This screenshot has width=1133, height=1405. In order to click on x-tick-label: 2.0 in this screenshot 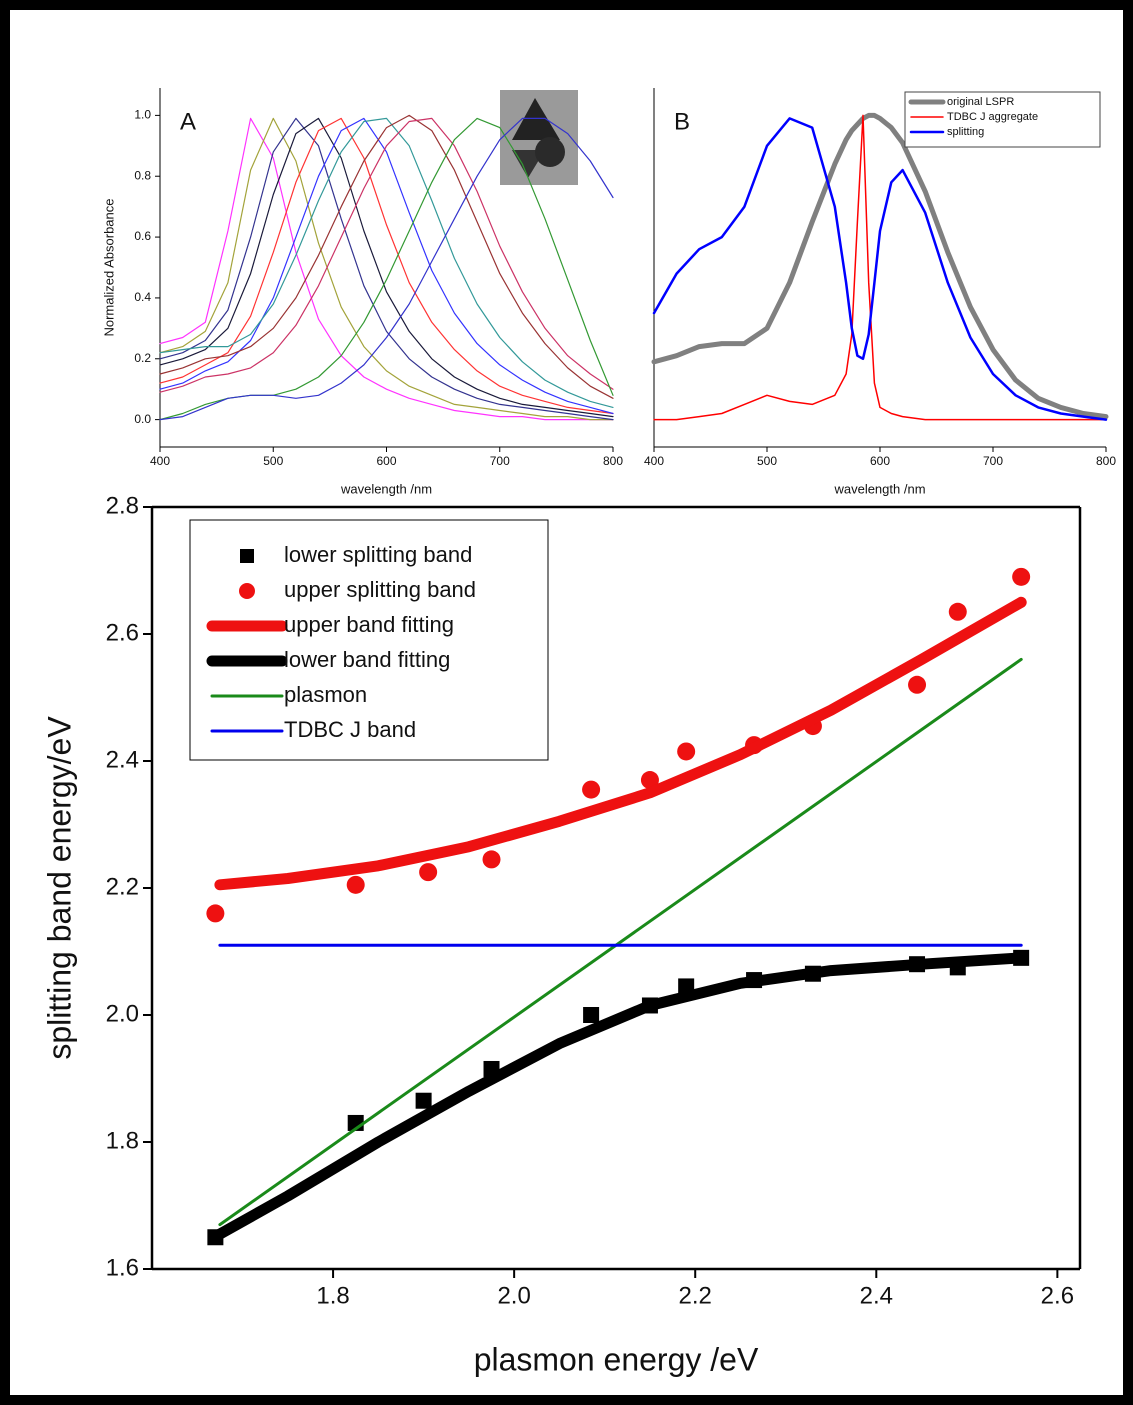, I will do `click(513, 1296)`.